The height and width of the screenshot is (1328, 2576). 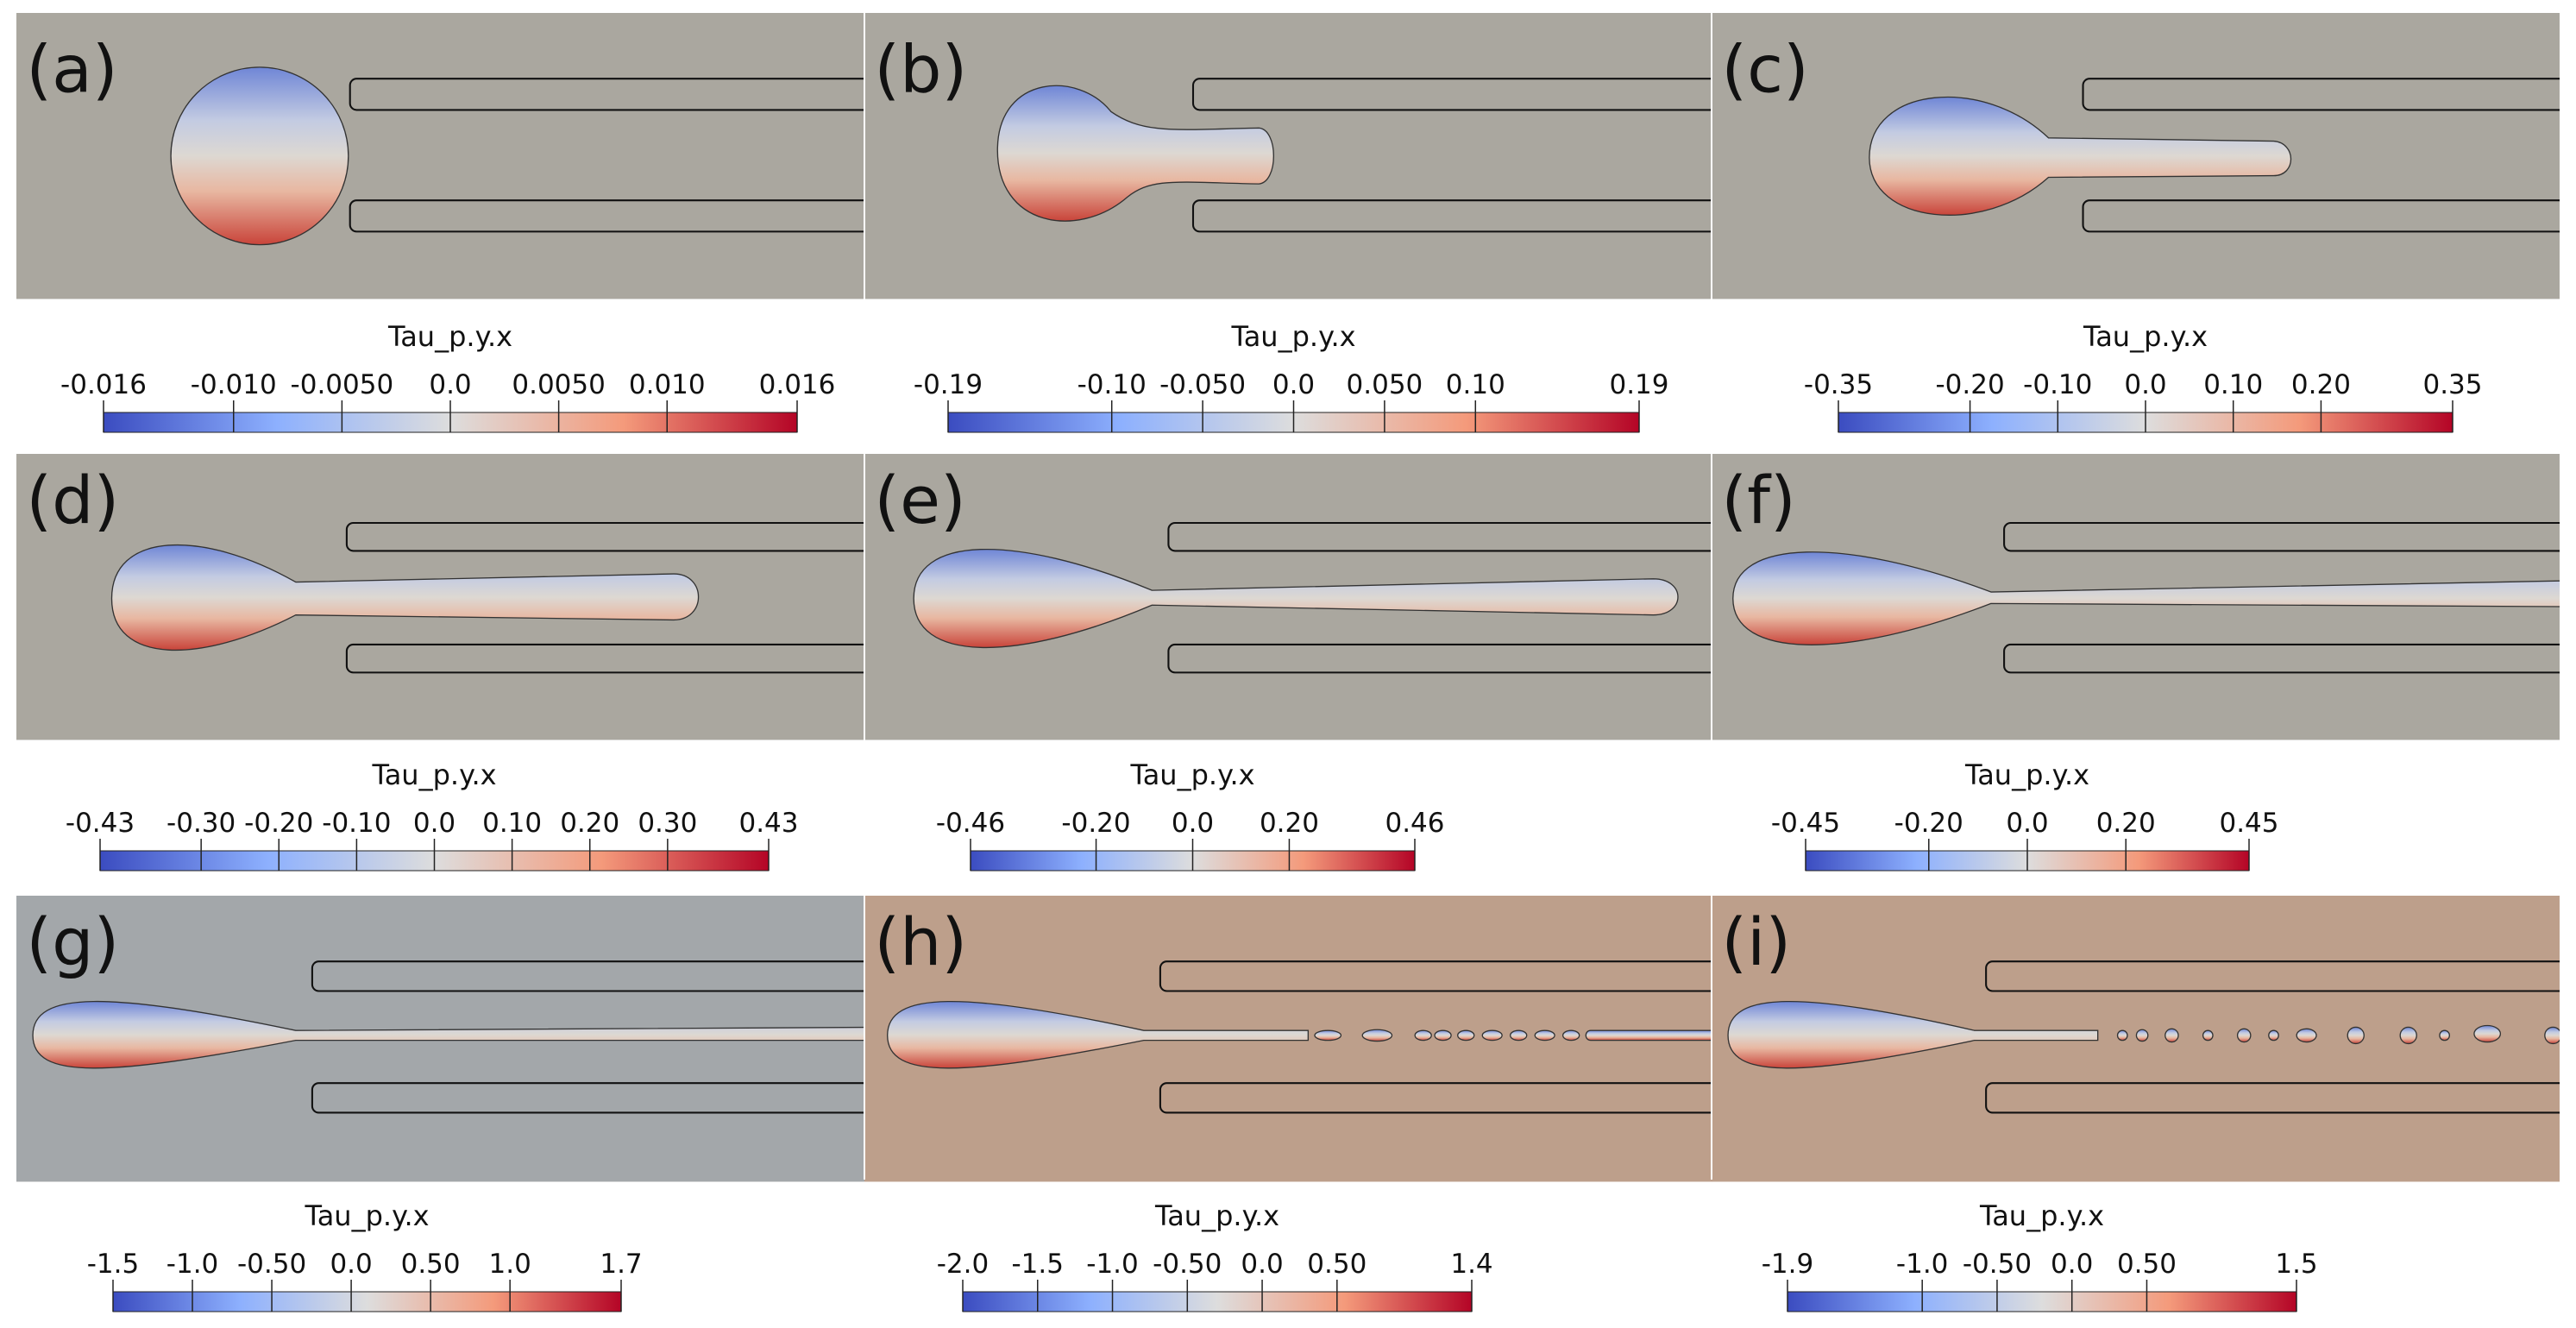 I want to click on panel: (a), so click(x=440, y=156).